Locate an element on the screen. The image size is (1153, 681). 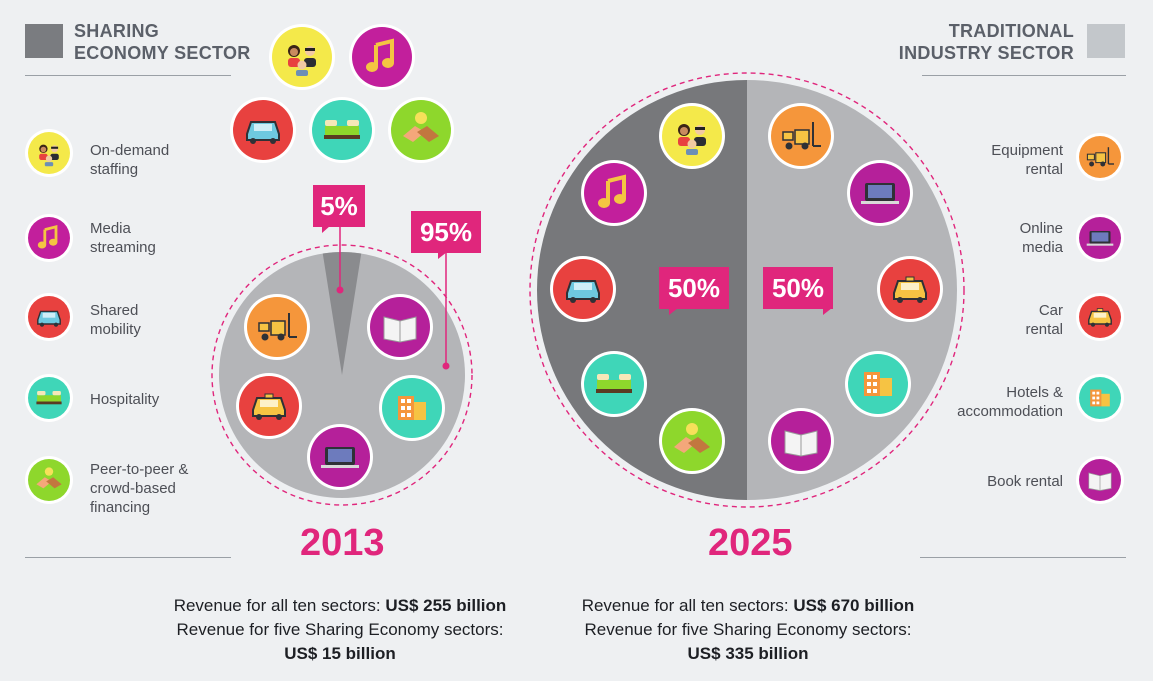
right-header-rule is located at coordinates (1024, 75).